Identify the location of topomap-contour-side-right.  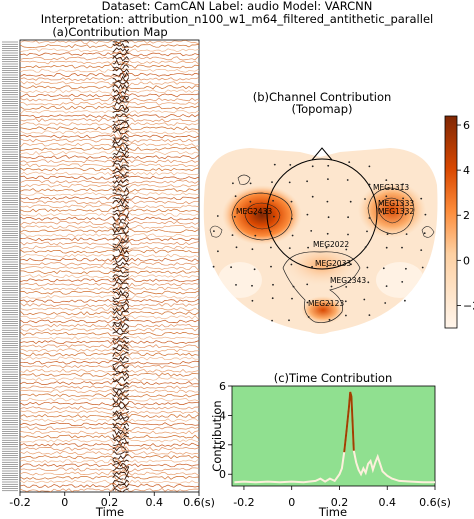
(428, 232).